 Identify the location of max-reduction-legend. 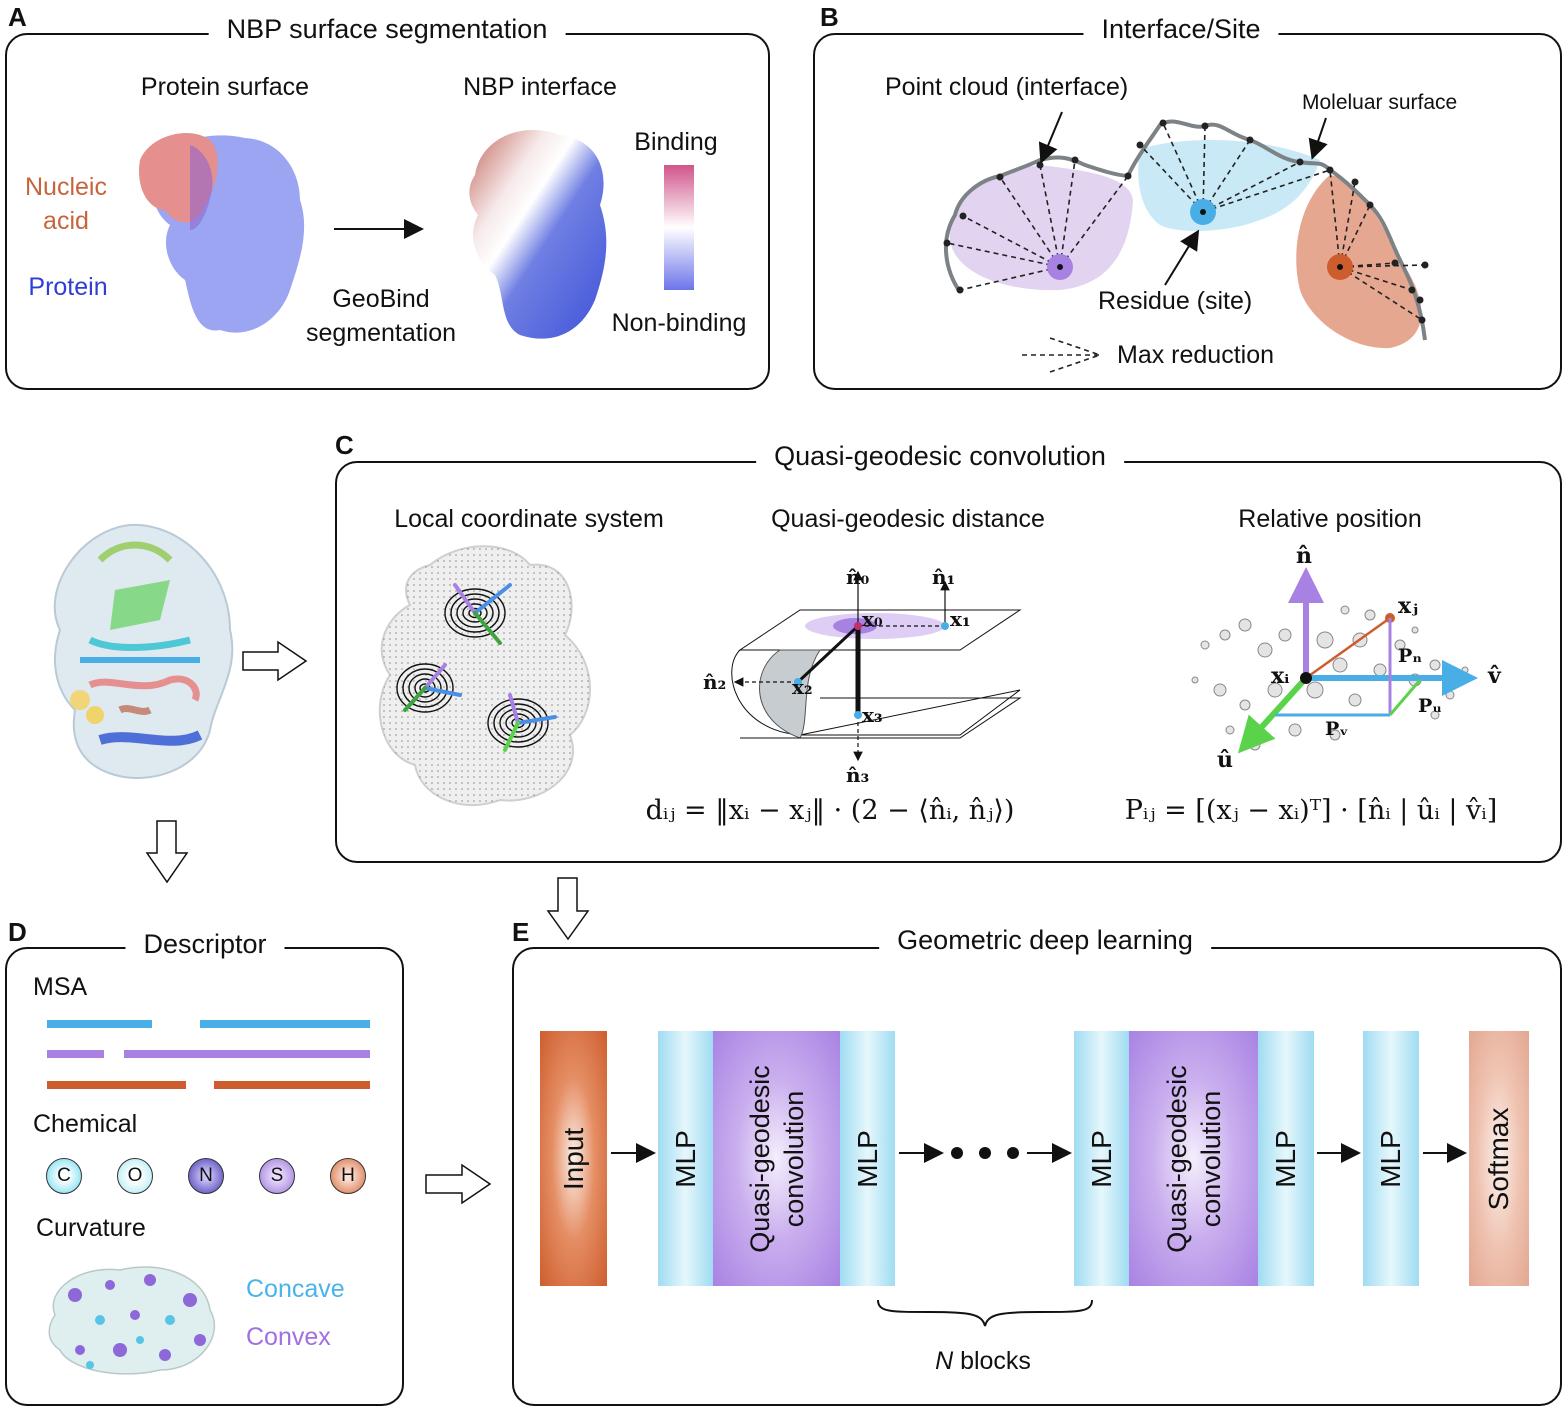
(1061, 355).